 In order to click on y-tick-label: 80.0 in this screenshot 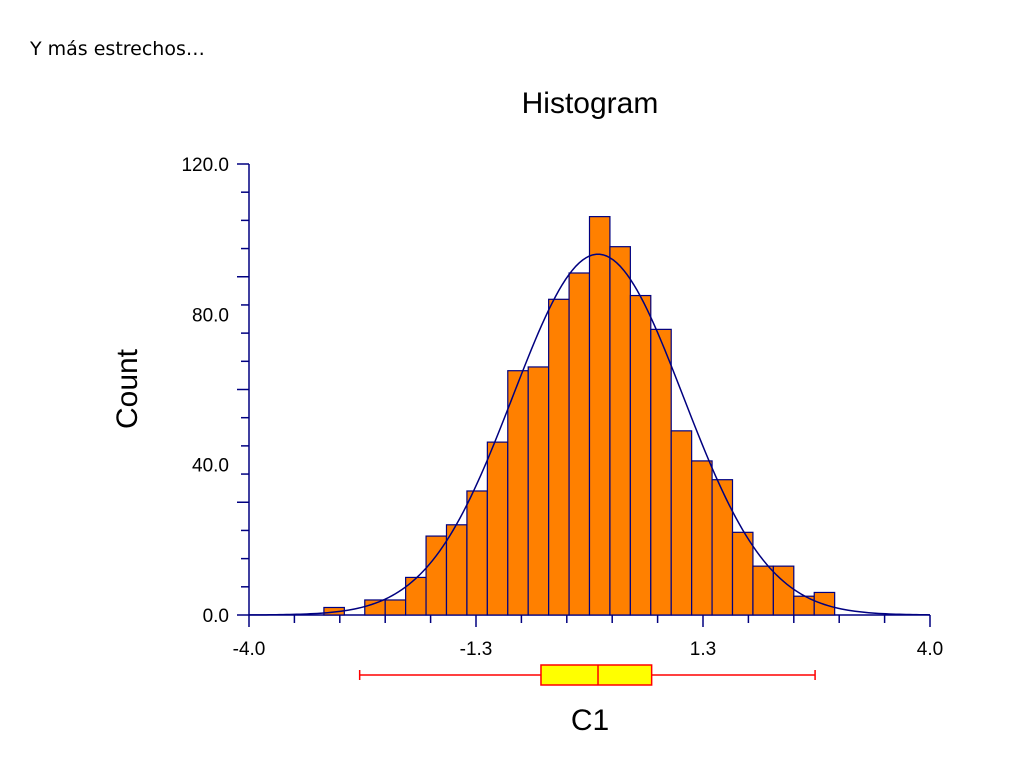, I will do `click(210, 315)`.